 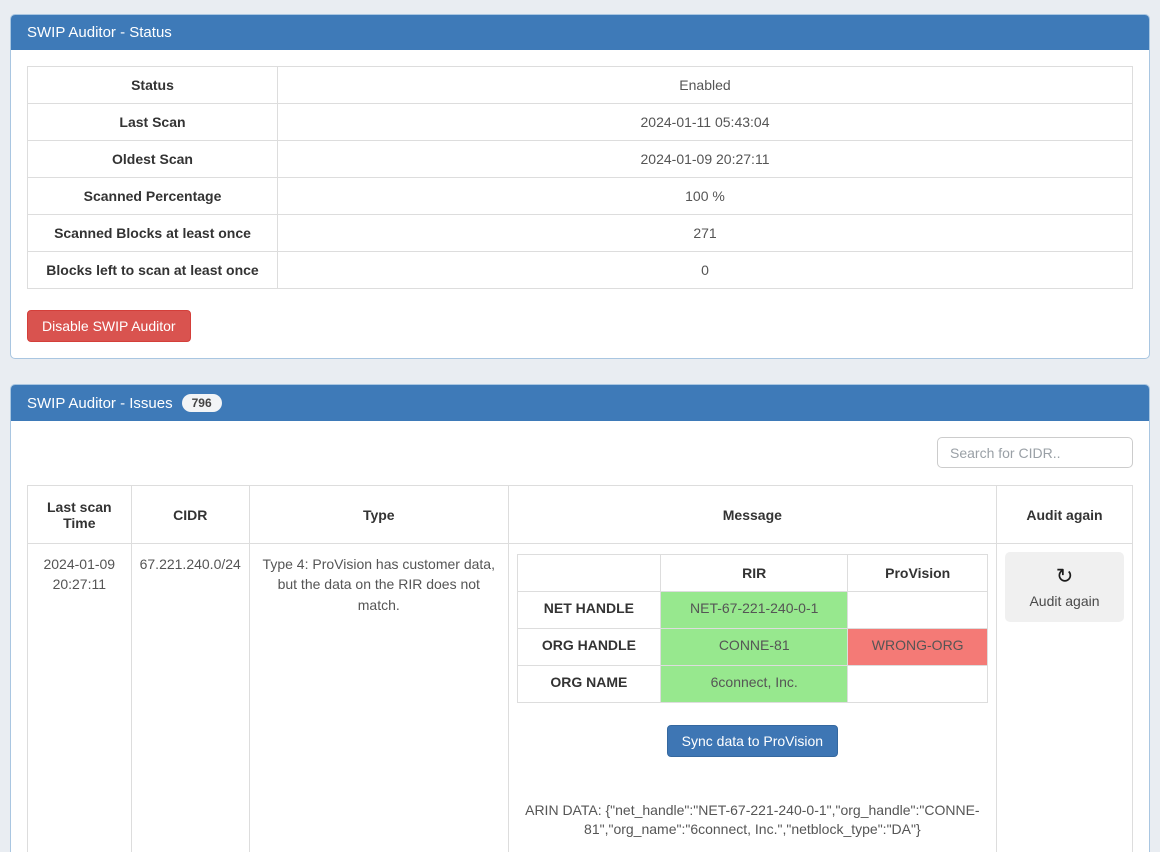 I want to click on comparison-header-row: RIR ProVision, so click(x=752, y=573).